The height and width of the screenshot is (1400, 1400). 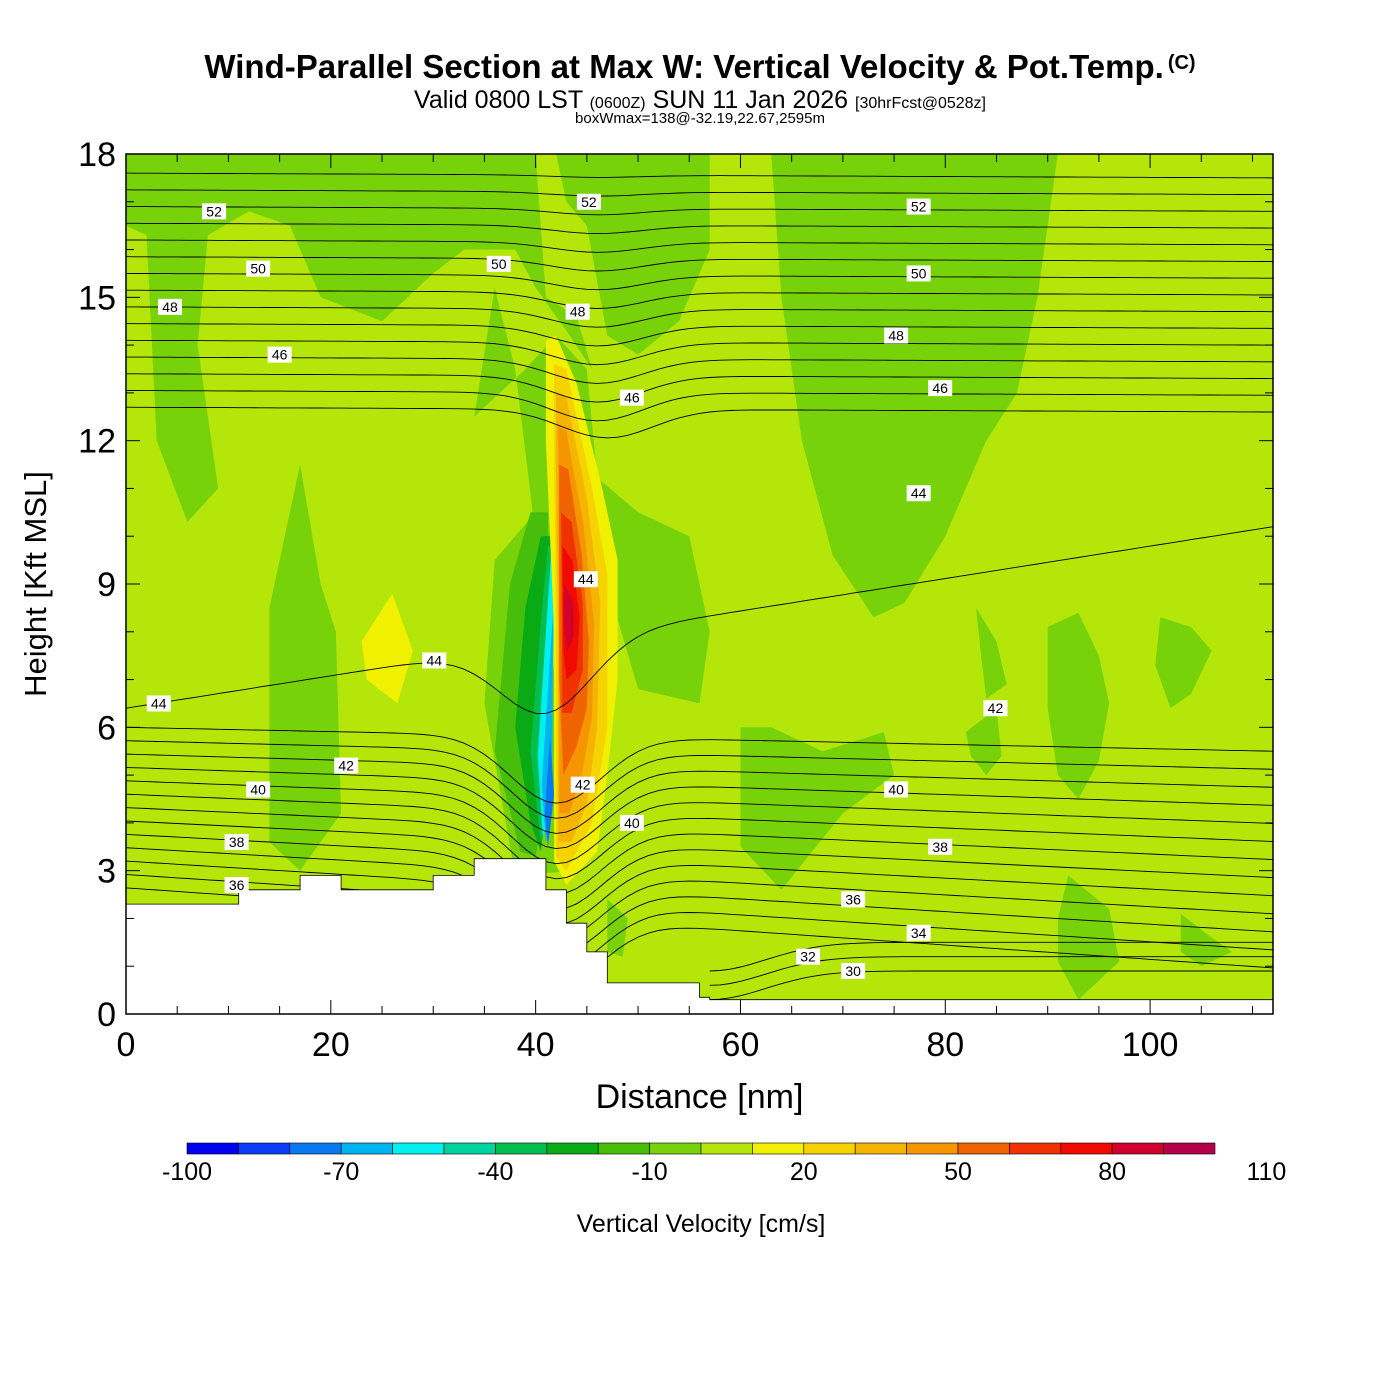 I want to click on isentrope-label-text: 38, so click(x=940, y=847).